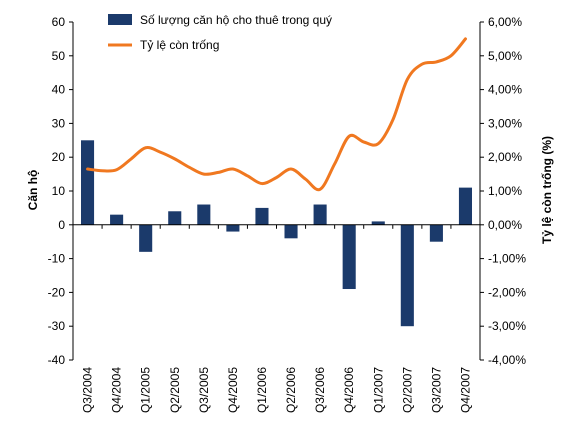  I want to click on x-tick-label: Q3/2005, so click(204, 390).